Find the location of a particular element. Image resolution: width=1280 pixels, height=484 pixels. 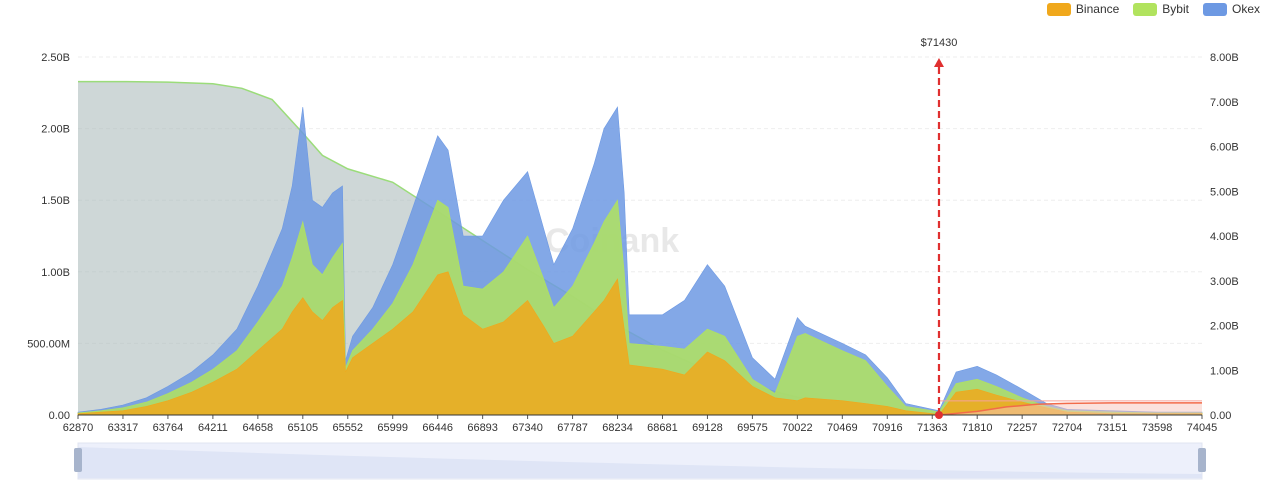

legend-label-binance: Binance is located at coordinates (1097, 9).